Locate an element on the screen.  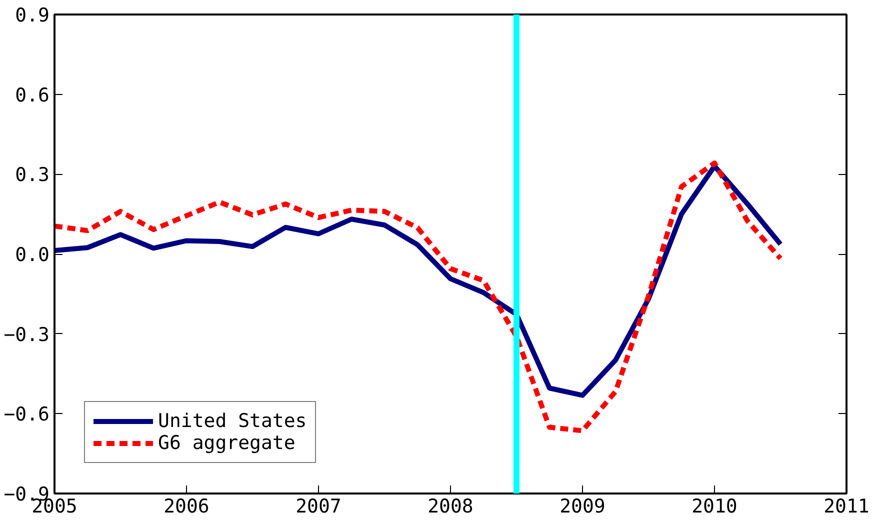
y-tick-label: −0.6 is located at coordinates (27, 415).